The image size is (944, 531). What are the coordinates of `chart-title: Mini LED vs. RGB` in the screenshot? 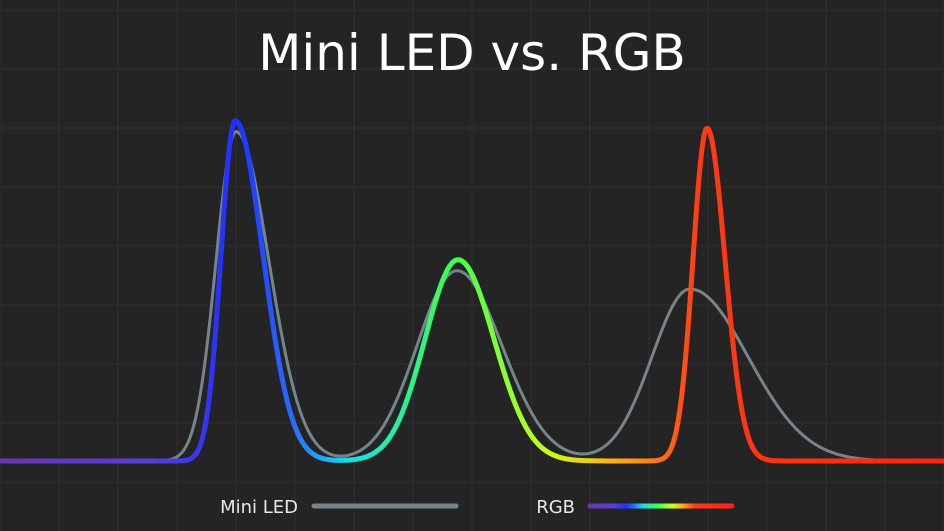 It's located at (472, 53).